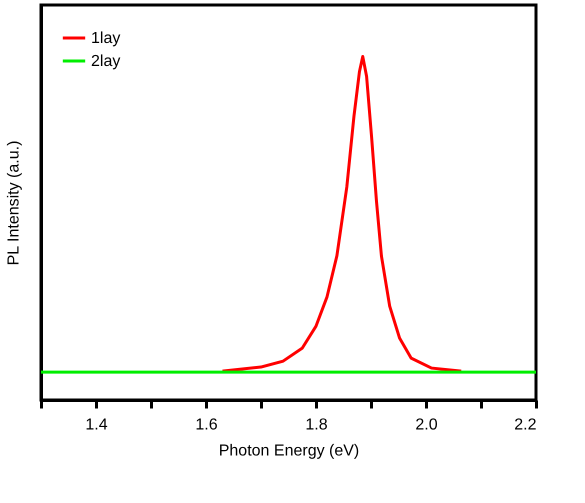 The width and height of the screenshot is (585, 503). I want to click on x-tick-label: 2.0, so click(426, 425).